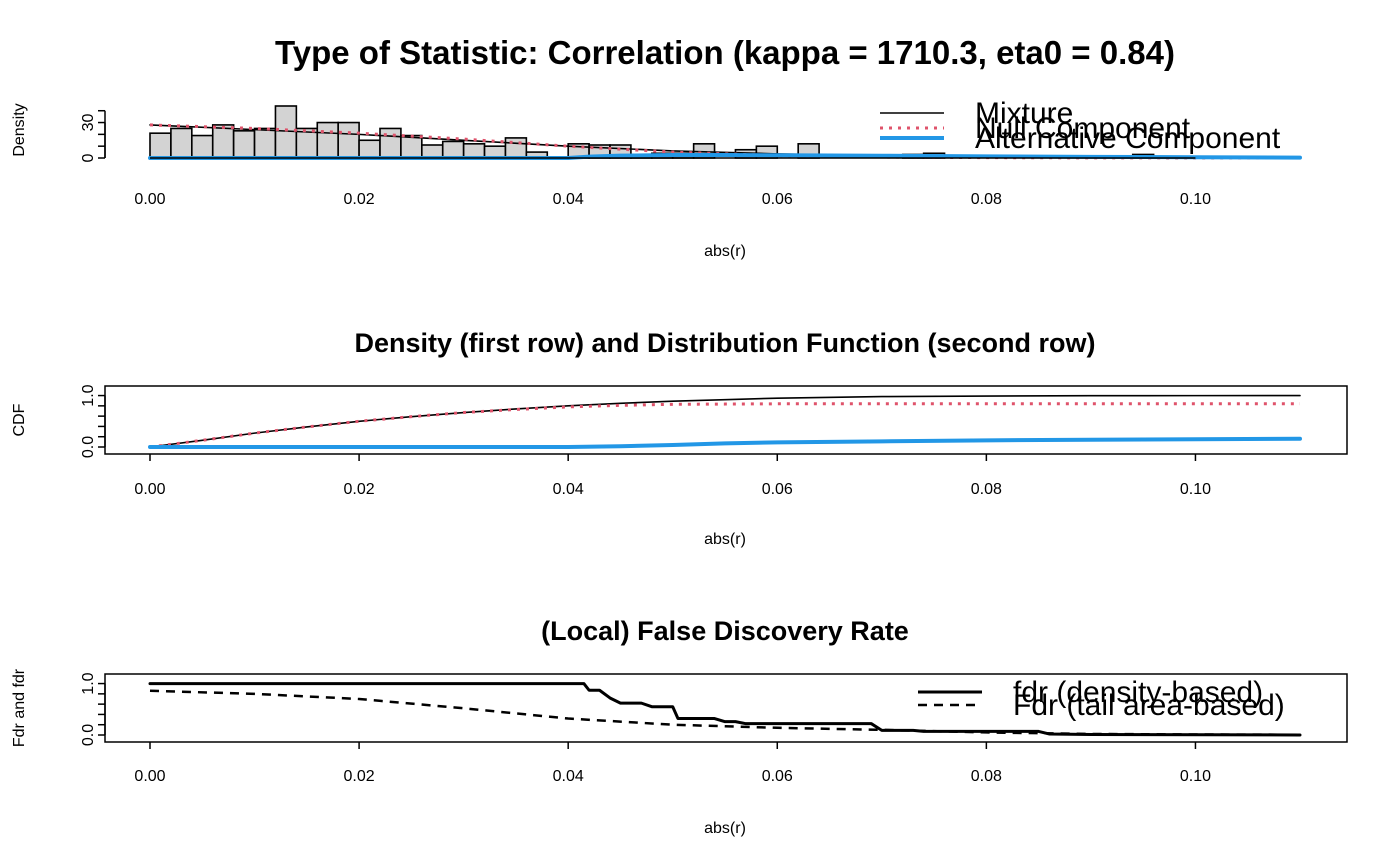 This screenshot has width=1400, height=866. What do you see at coordinates (1138, 692) in the screenshot?
I see `legend-label: fdr (density-based)` at bounding box center [1138, 692].